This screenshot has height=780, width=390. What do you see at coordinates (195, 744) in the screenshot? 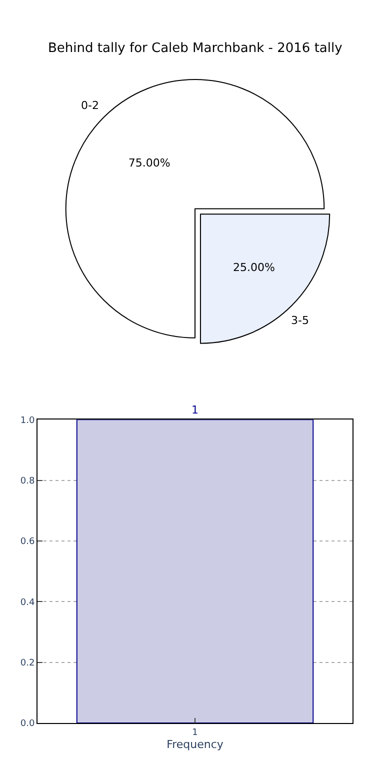
I see `x-axis-title: Frequency` at bounding box center [195, 744].